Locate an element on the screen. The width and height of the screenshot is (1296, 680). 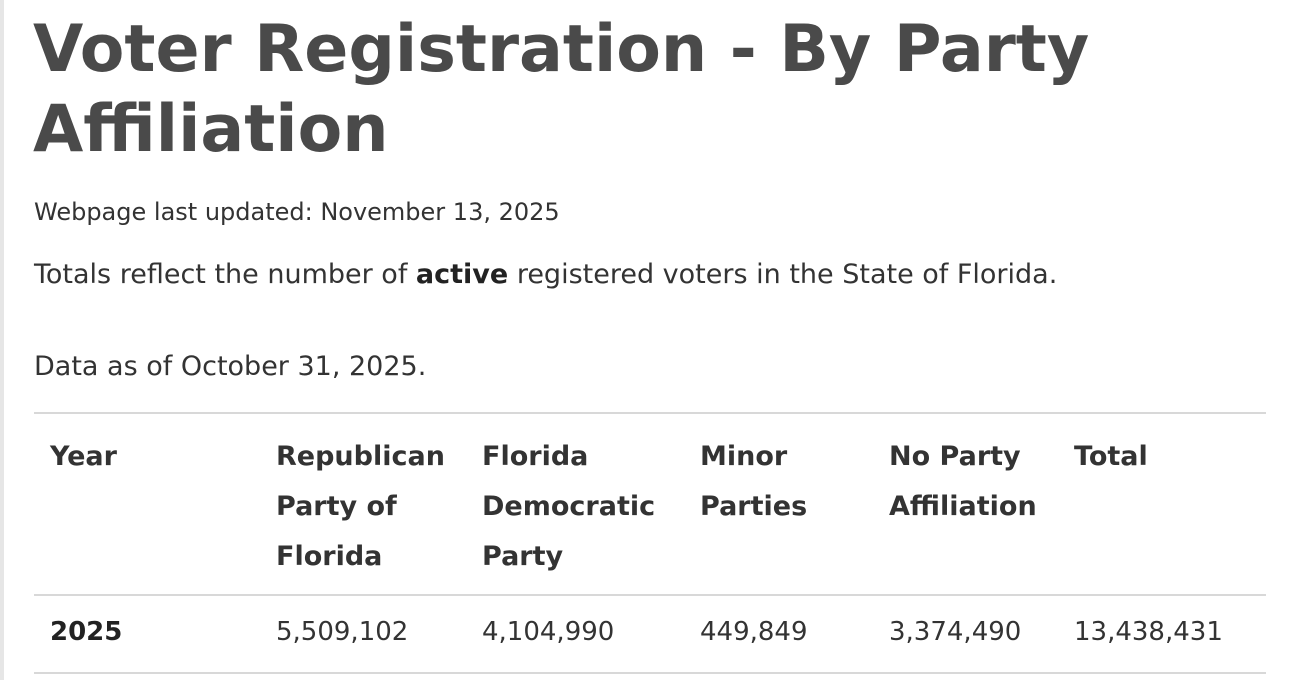
cell-total: 13,438,431 is located at coordinates (1148, 632).